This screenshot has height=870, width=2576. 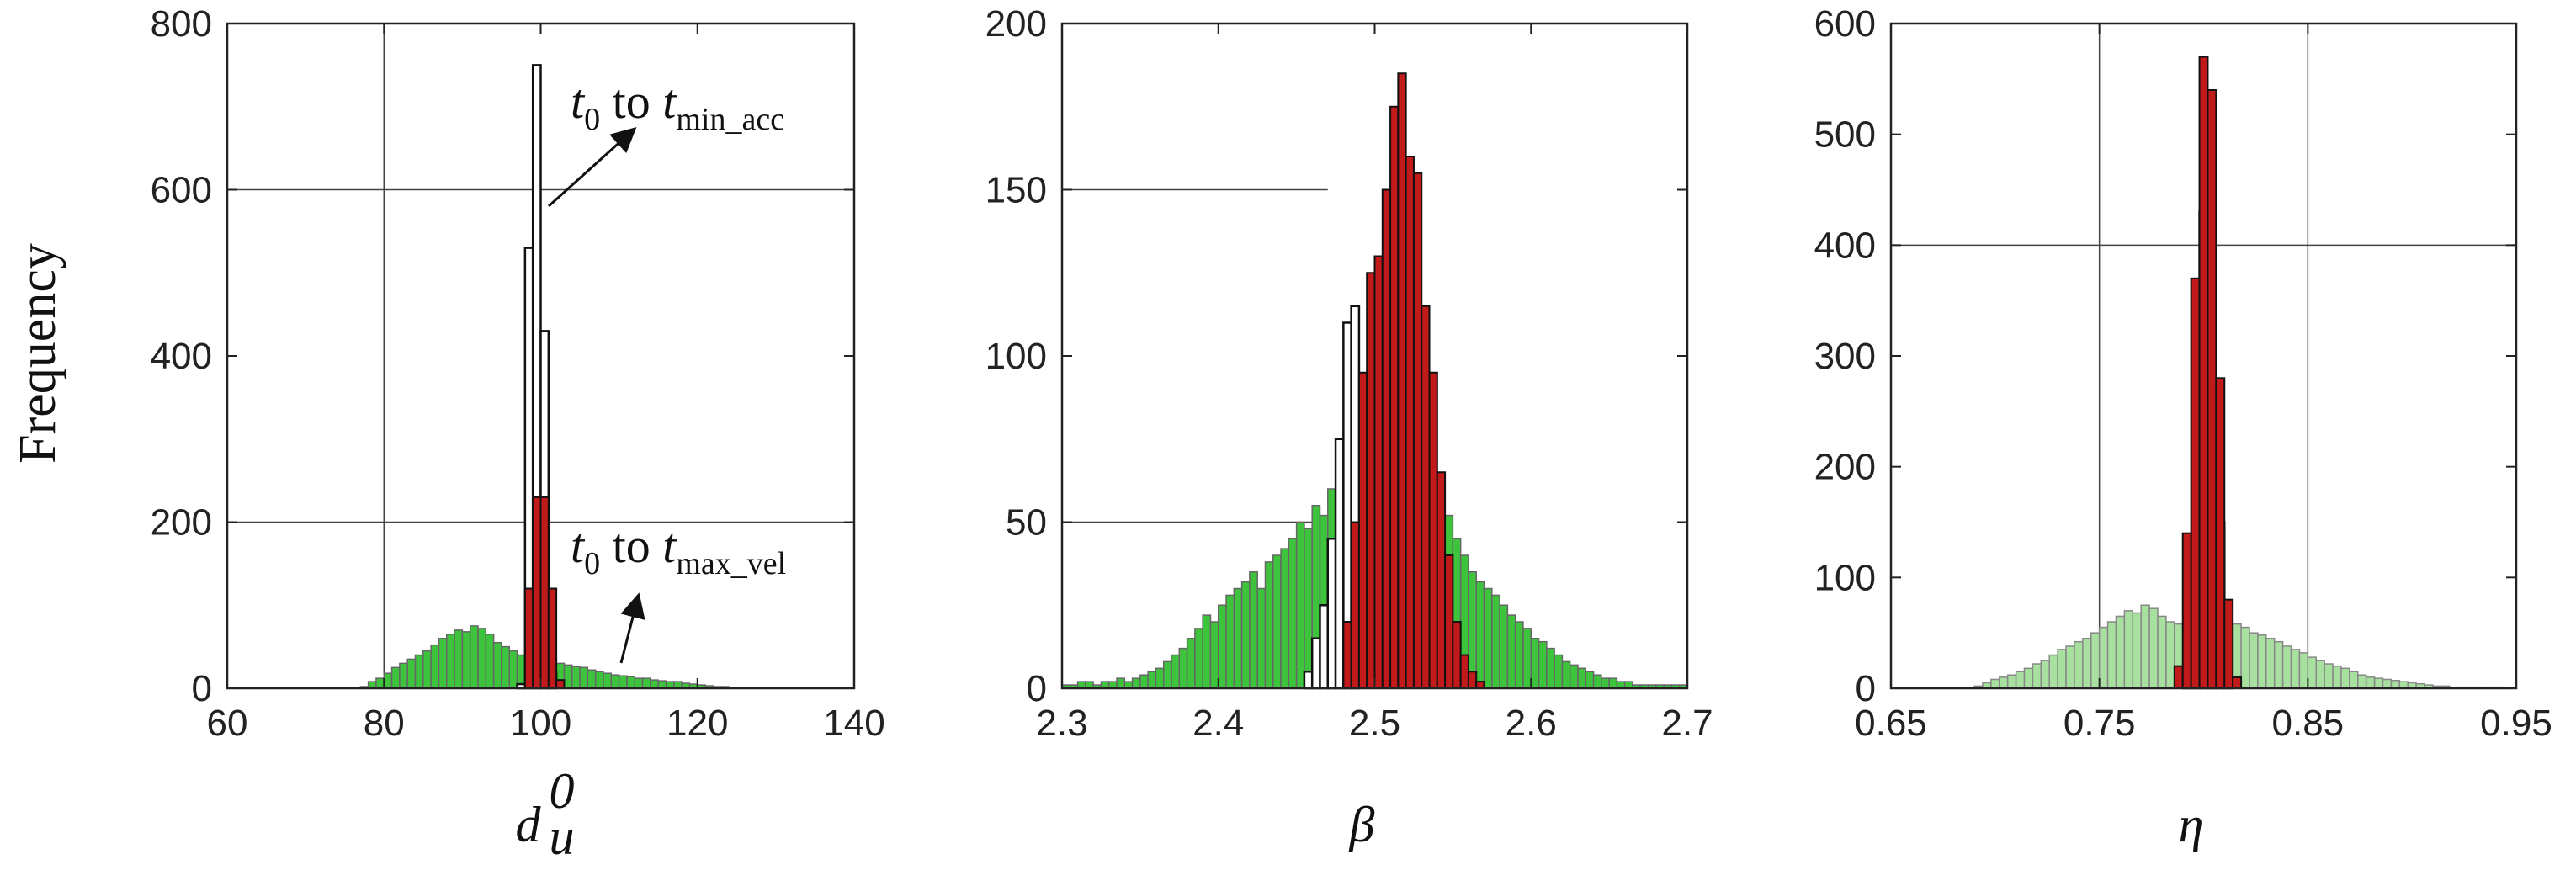 I want to click on arrow-min-acc, so click(x=592, y=167).